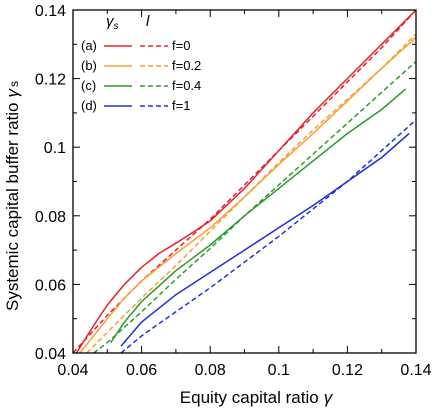 This screenshot has height=415, width=436. Describe the element at coordinates (89, 45) in the screenshot. I see `legend-label-a: (a)` at that location.